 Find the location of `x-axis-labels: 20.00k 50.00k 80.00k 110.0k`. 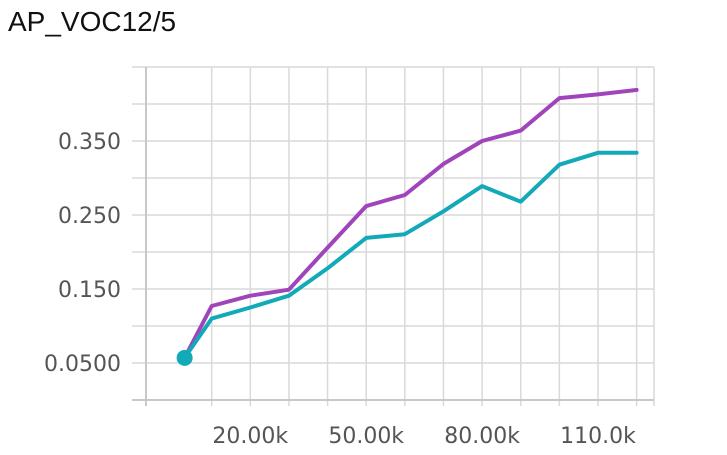

x-axis-labels: 20.00k 50.00k 80.00k 110.0k is located at coordinates (424, 436).